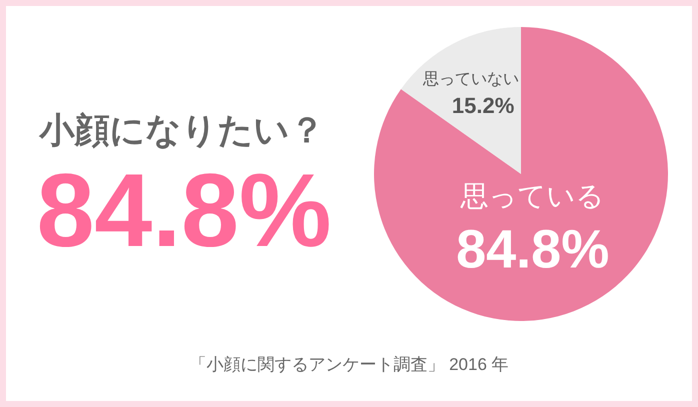 Image resolution: width=698 pixels, height=407 pixels. What do you see at coordinates (181, 130) in the screenshot?
I see `text: 小顔になりたい？` at bounding box center [181, 130].